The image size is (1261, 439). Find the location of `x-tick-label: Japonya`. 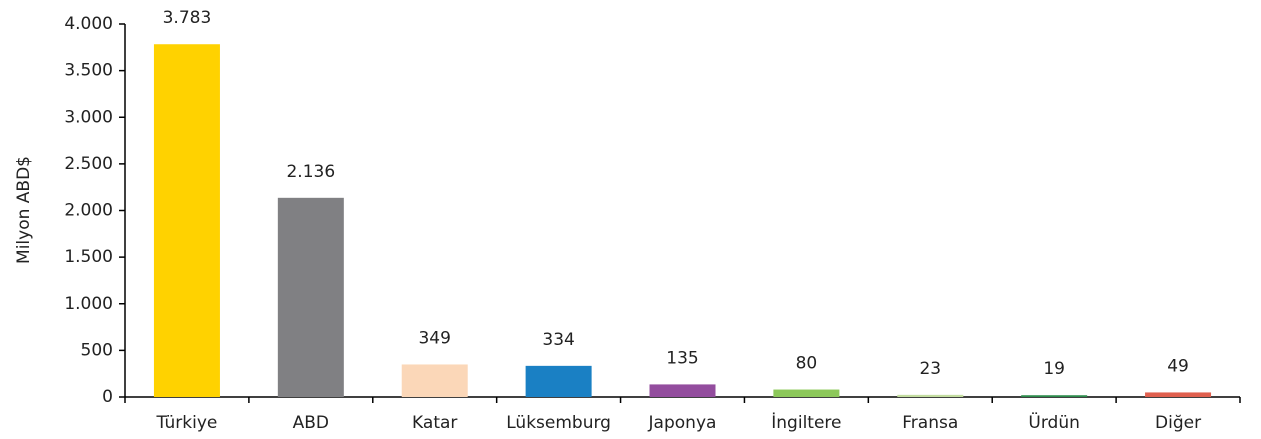

x-tick-label: Japonya is located at coordinates (682, 423).